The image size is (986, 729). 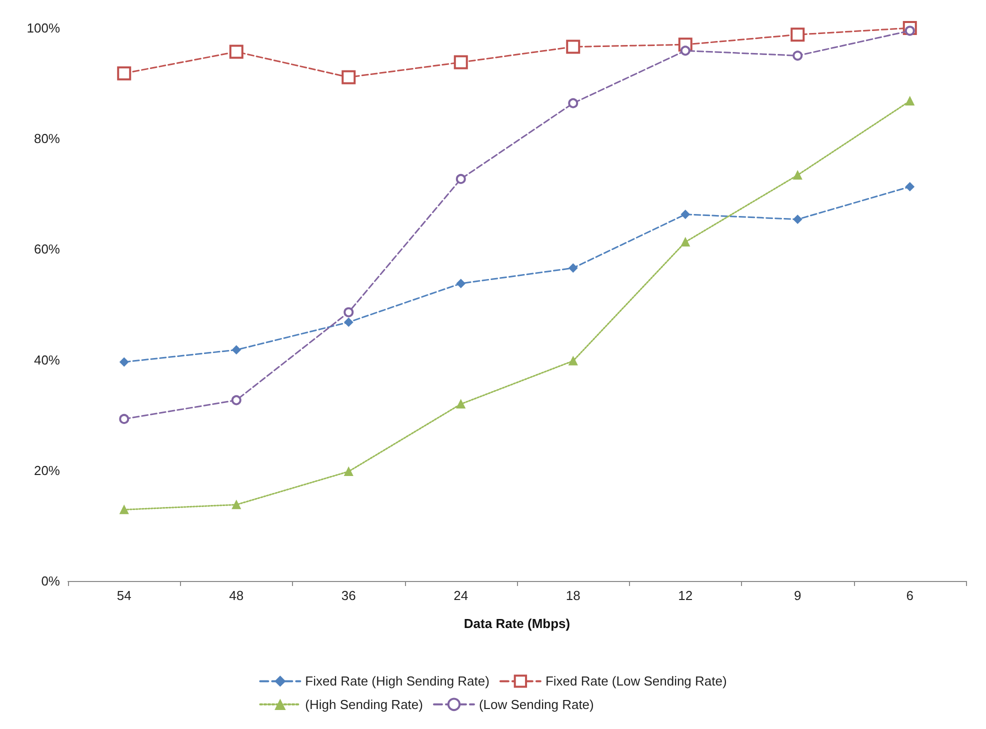 What do you see at coordinates (50, 581) in the screenshot?
I see `y-tick-label: 0%` at bounding box center [50, 581].